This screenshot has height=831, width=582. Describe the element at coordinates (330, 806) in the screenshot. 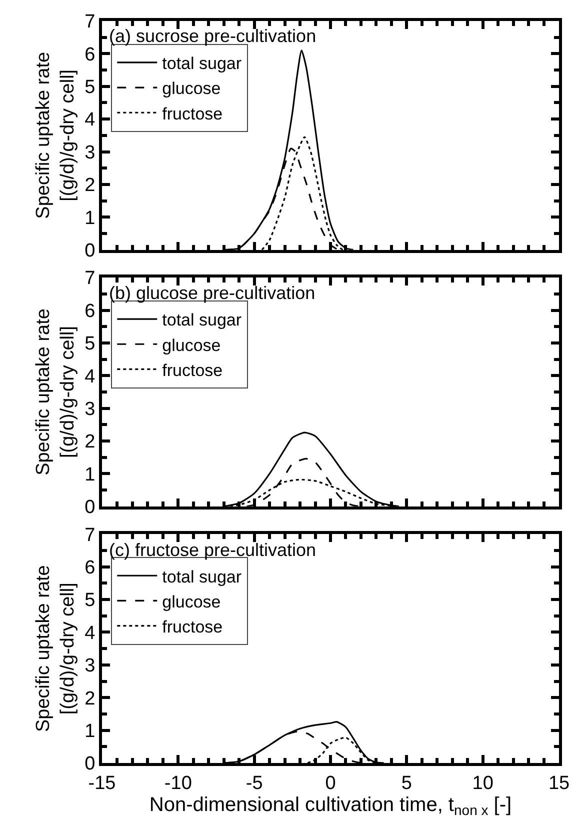

I see `x-axis-title: Non-dimensional cultivation time, t$_{non x}$ [-]` at that location.